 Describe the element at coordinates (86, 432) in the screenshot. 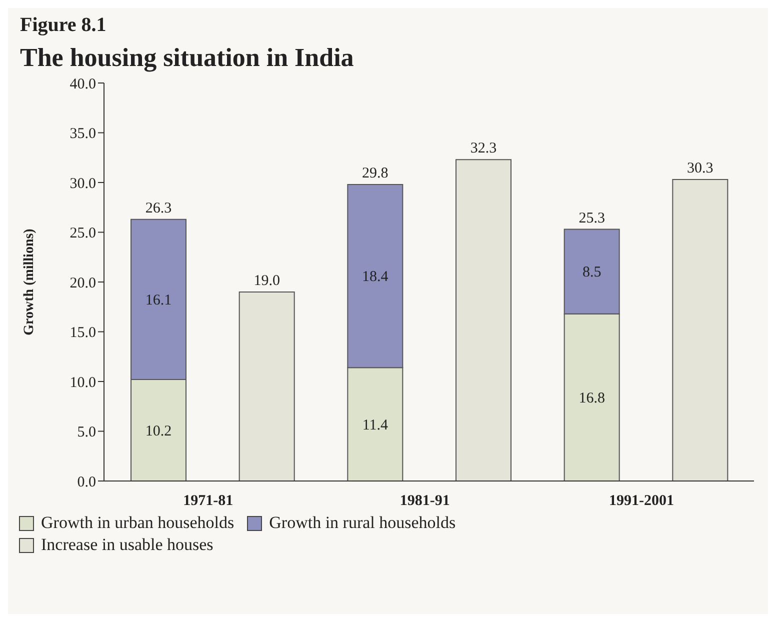

I see `y-tick-label: 5.0` at that location.